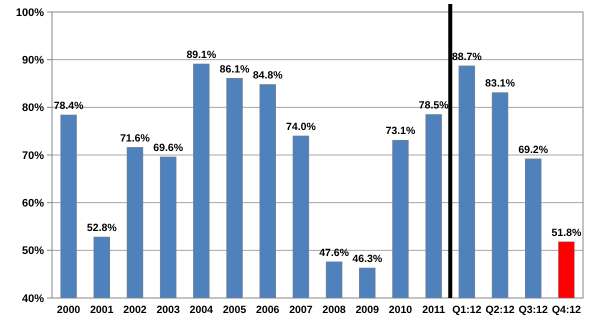 The width and height of the screenshot is (595, 335). What do you see at coordinates (33, 204) in the screenshot?
I see `y-tick-label: 60%` at bounding box center [33, 204].